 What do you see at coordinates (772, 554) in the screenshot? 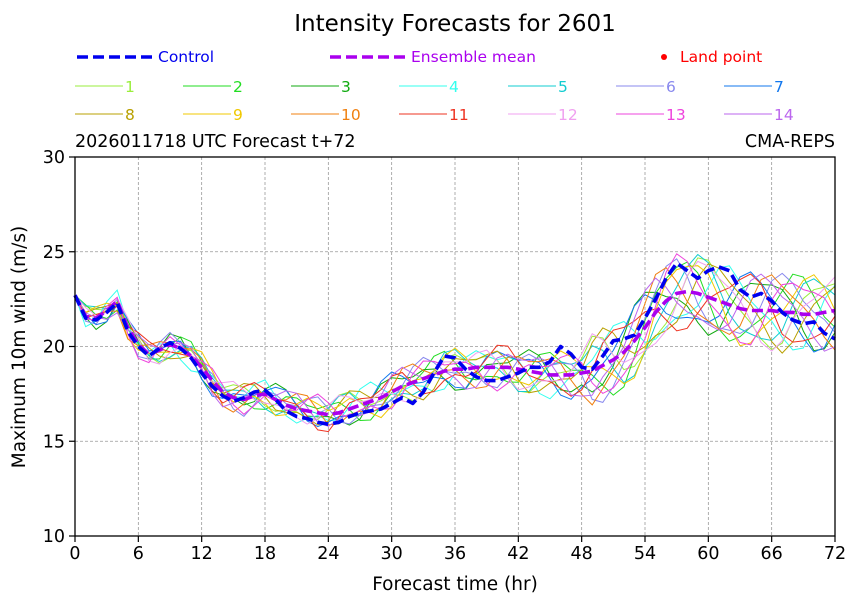
I see `x-tick-label-66: 66` at bounding box center [772, 554].